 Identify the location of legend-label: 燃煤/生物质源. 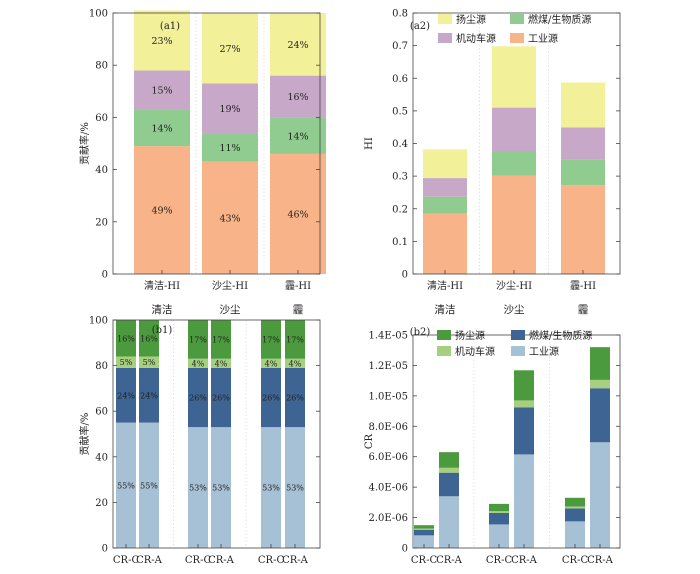
(559, 19).